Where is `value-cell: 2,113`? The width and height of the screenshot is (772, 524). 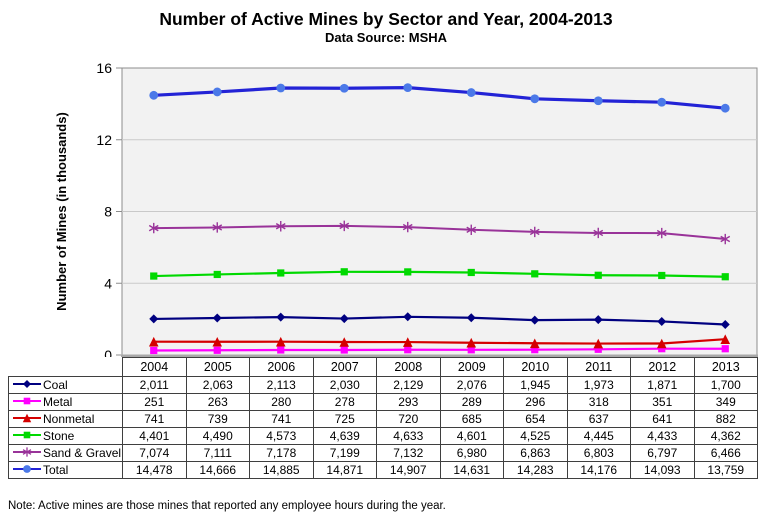 value-cell: 2,113 is located at coordinates (281, 385).